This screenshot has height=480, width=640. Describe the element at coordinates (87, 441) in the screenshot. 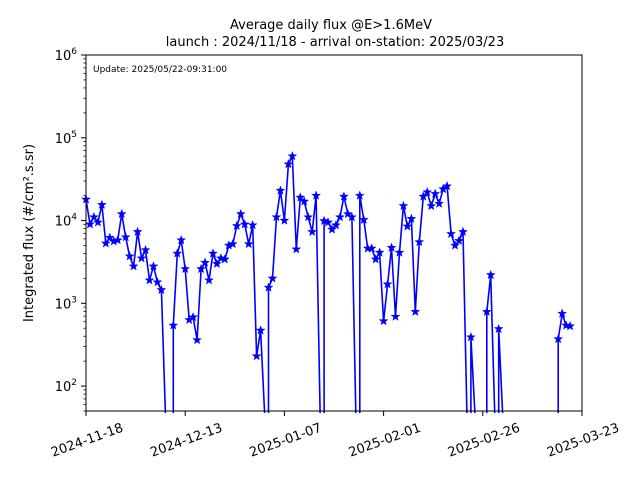

I see `x-tick-label: 2024-11-18` at that location.